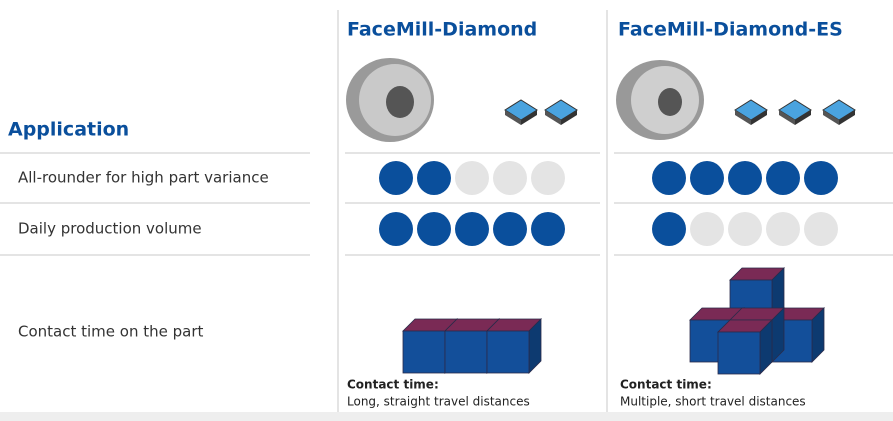 The width and height of the screenshot is (893, 421). Describe the element at coordinates (68, 130) in the screenshot. I see `row-header: Application` at that location.